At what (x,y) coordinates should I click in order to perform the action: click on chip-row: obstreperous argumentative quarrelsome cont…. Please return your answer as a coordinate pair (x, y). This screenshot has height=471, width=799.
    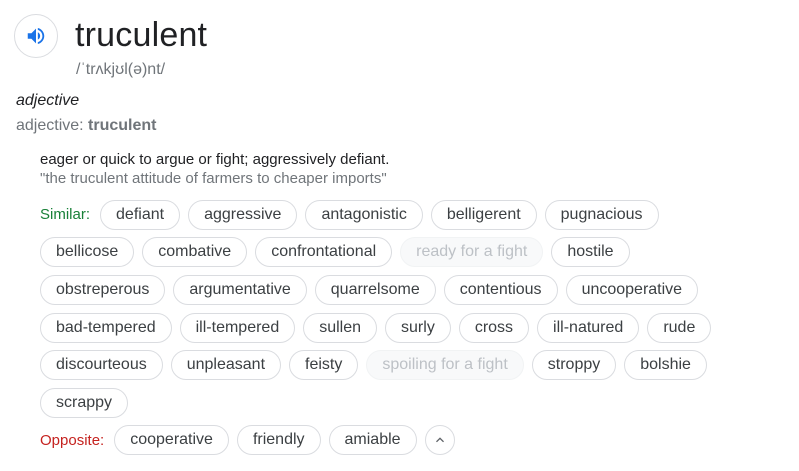
    Looking at the image, I should click on (390, 290).